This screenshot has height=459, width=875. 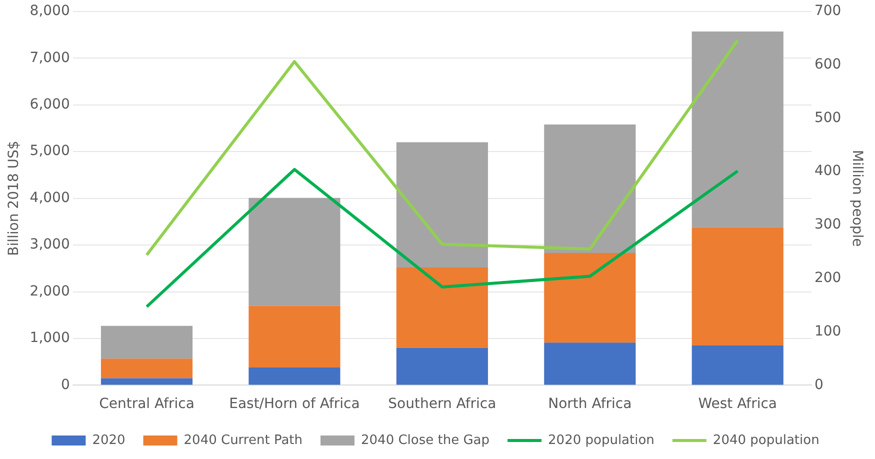 I want to click on y2-tick-label: 0, so click(x=819, y=384).